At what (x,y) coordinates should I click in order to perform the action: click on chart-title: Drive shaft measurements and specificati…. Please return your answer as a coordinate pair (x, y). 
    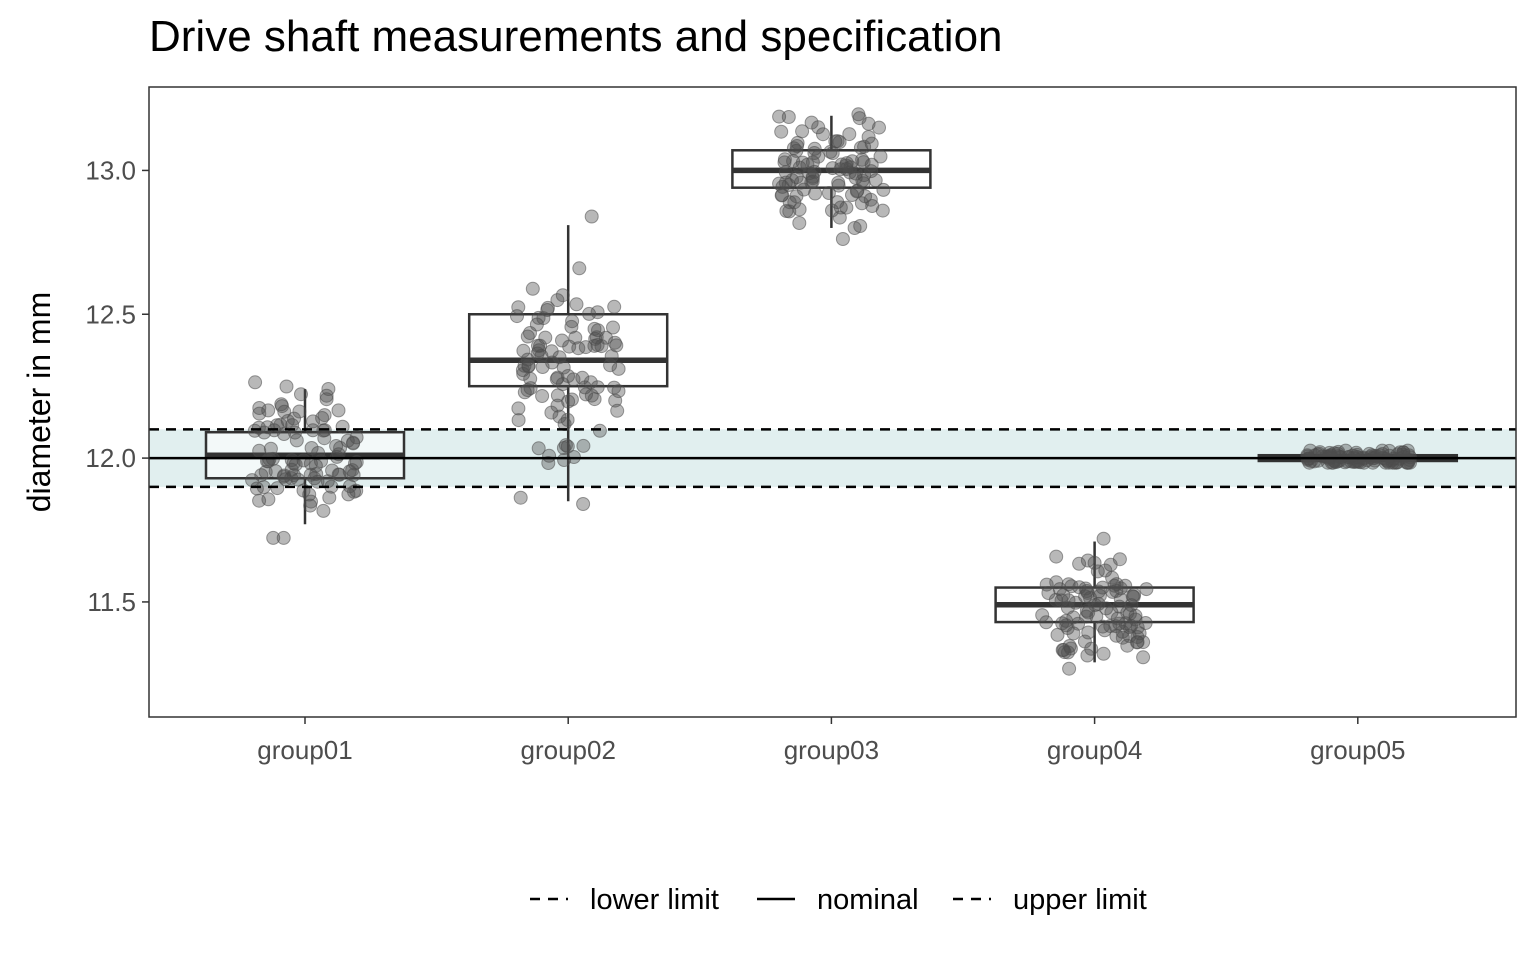
    Looking at the image, I should click on (576, 36).